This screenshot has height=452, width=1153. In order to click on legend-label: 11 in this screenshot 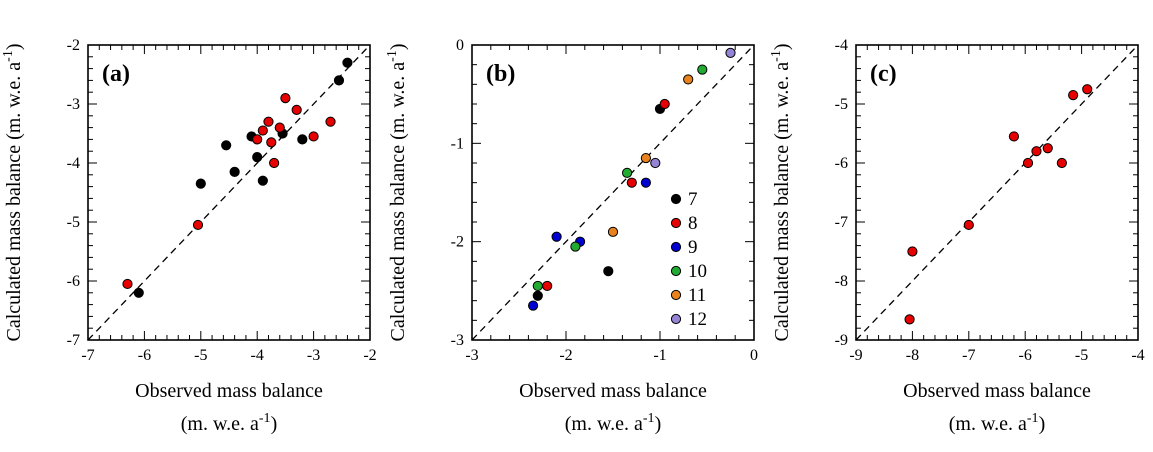, I will do `click(697, 295)`.